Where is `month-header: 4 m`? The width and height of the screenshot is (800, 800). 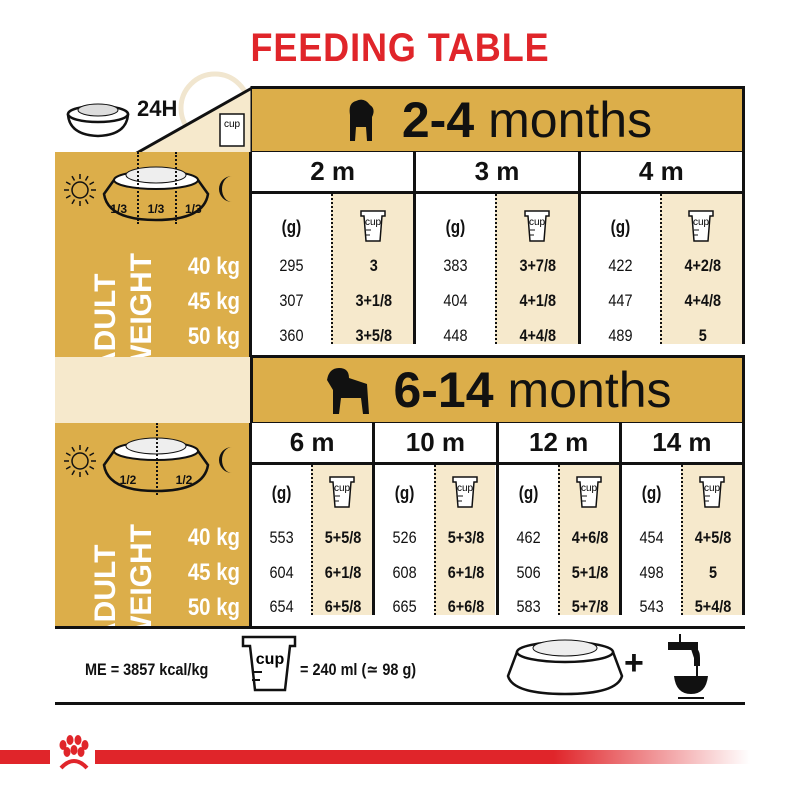 month-header: 4 m is located at coordinates (662, 173).